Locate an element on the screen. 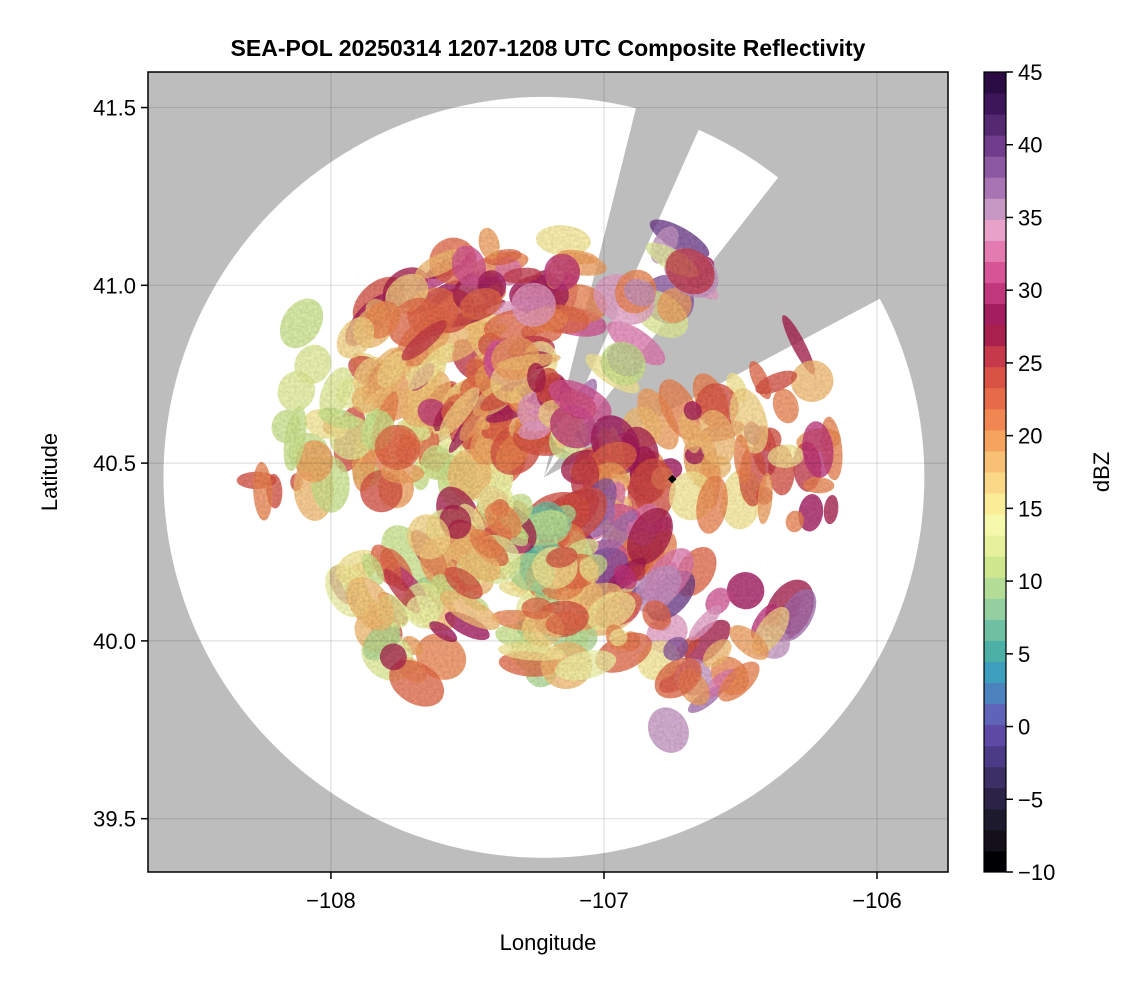  colorbar-label: dBZ is located at coordinates (1101, 472).